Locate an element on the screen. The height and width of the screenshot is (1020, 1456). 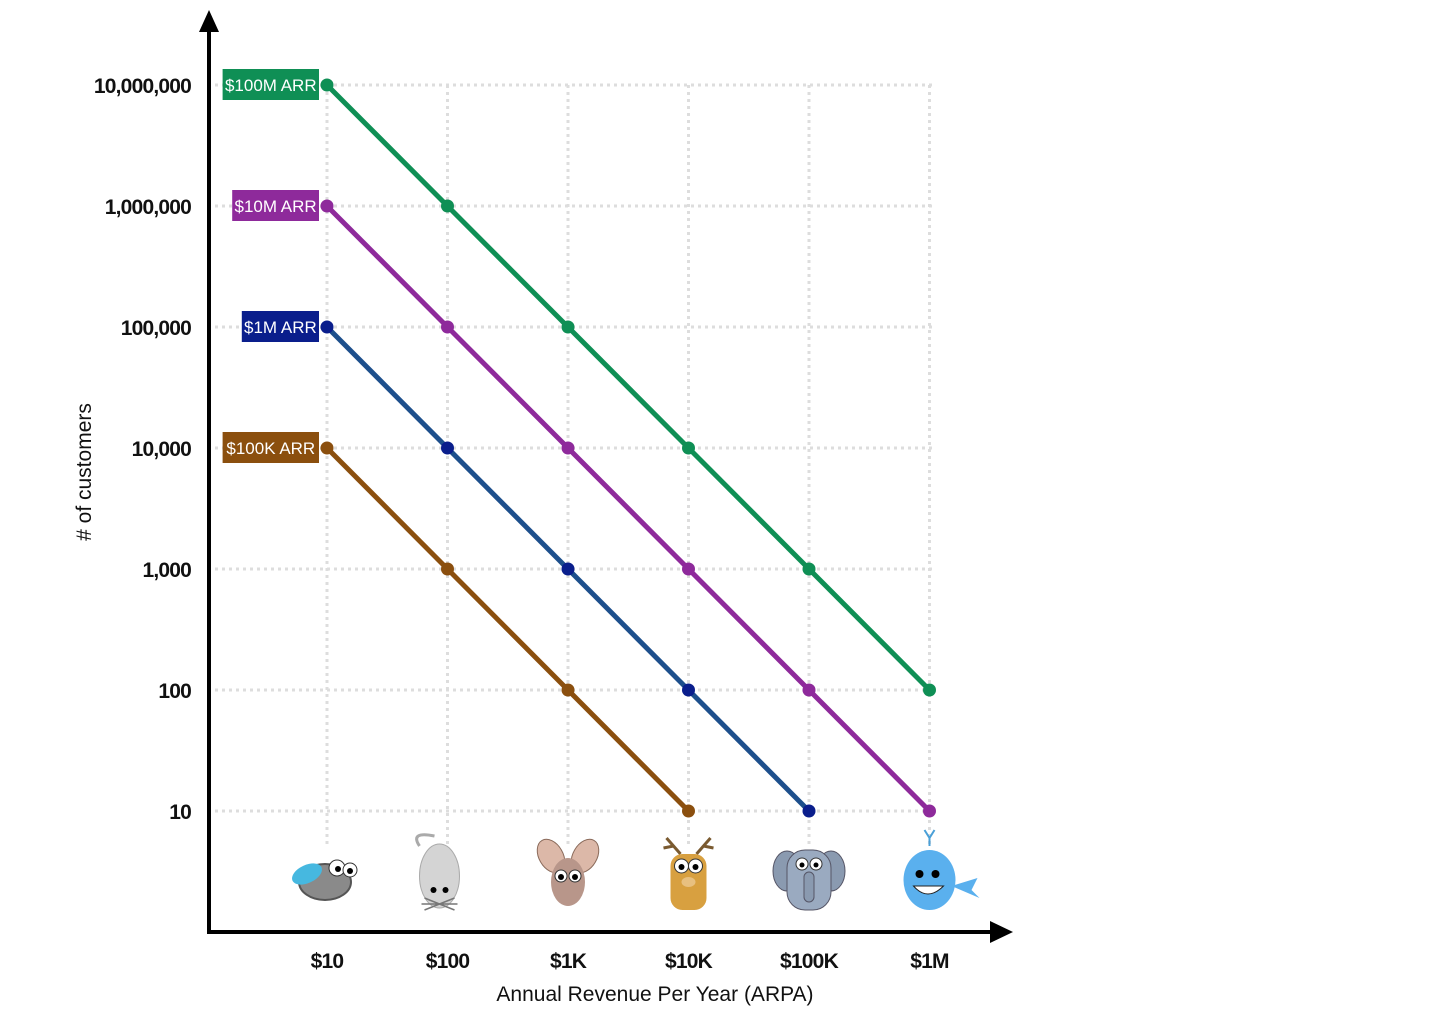
series-label-text: $10M ARR is located at coordinates (275, 206).